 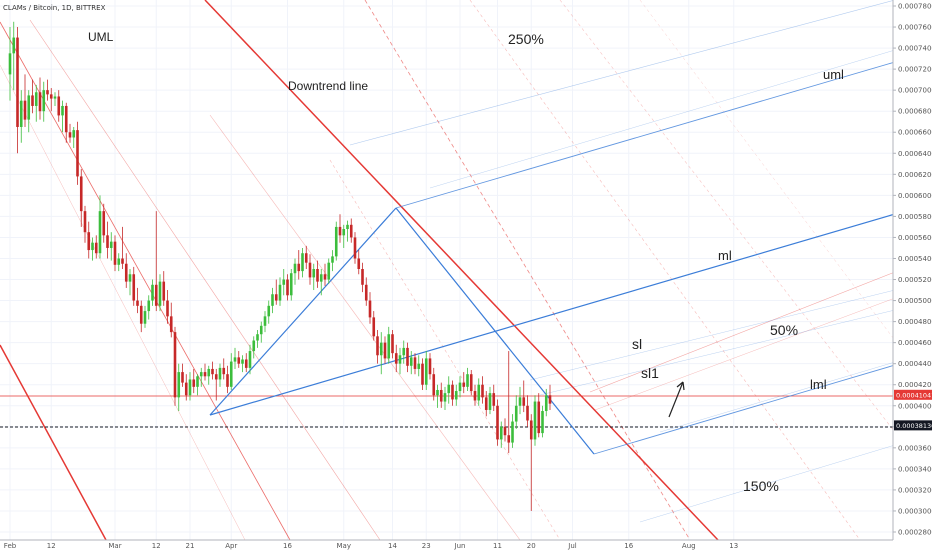 I want to click on time-tick-label: 23, so click(x=426, y=546).